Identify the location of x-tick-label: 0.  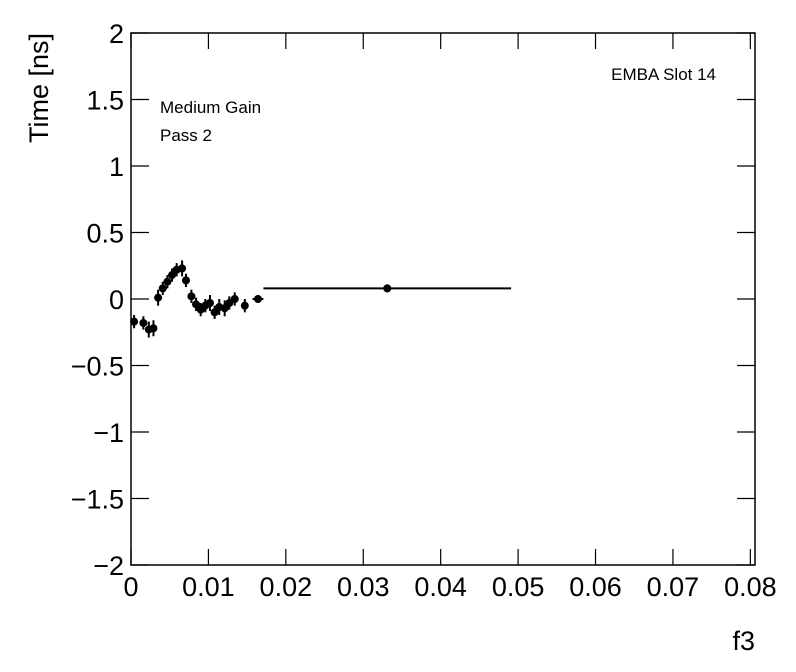
(130, 587).